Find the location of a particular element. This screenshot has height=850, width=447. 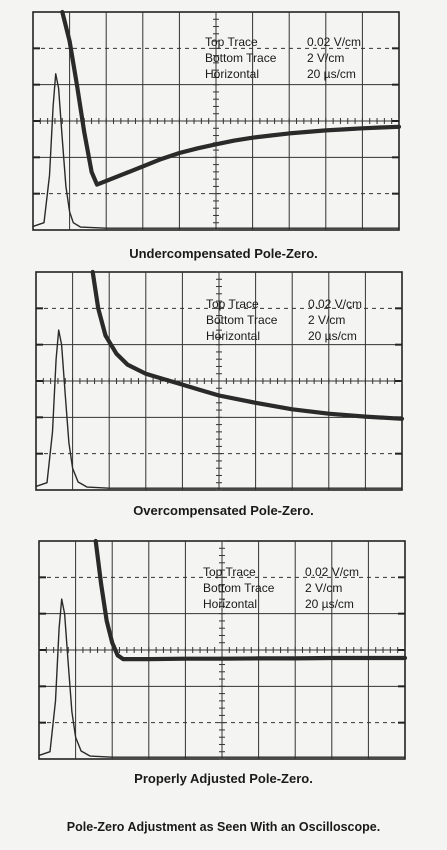

caption-overcompensated: Overcompensated Pole-Zero. is located at coordinates (223, 510).